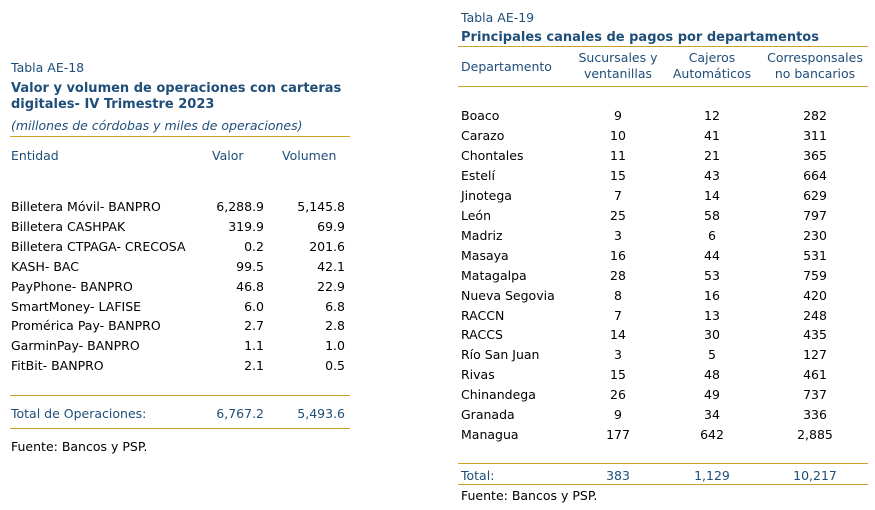  Describe the element at coordinates (712, 235) in the screenshot. I see `cell-atm: 6` at that location.